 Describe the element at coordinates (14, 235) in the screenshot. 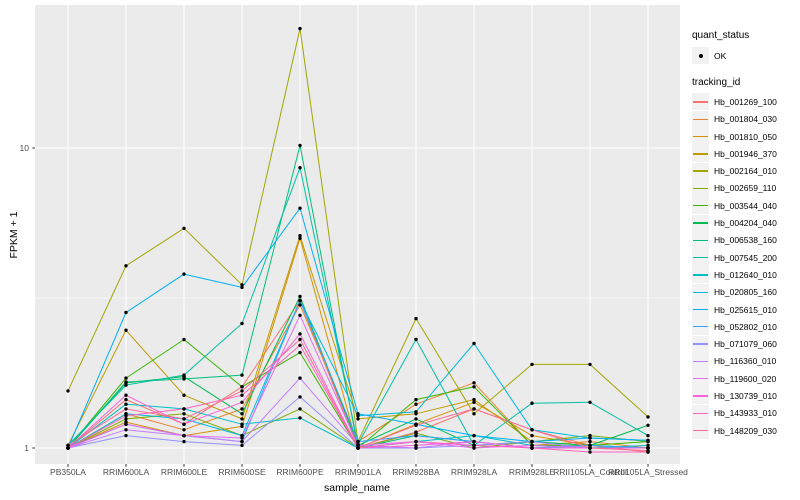

I see `y-axis-title: FPKM + 1` at that location.